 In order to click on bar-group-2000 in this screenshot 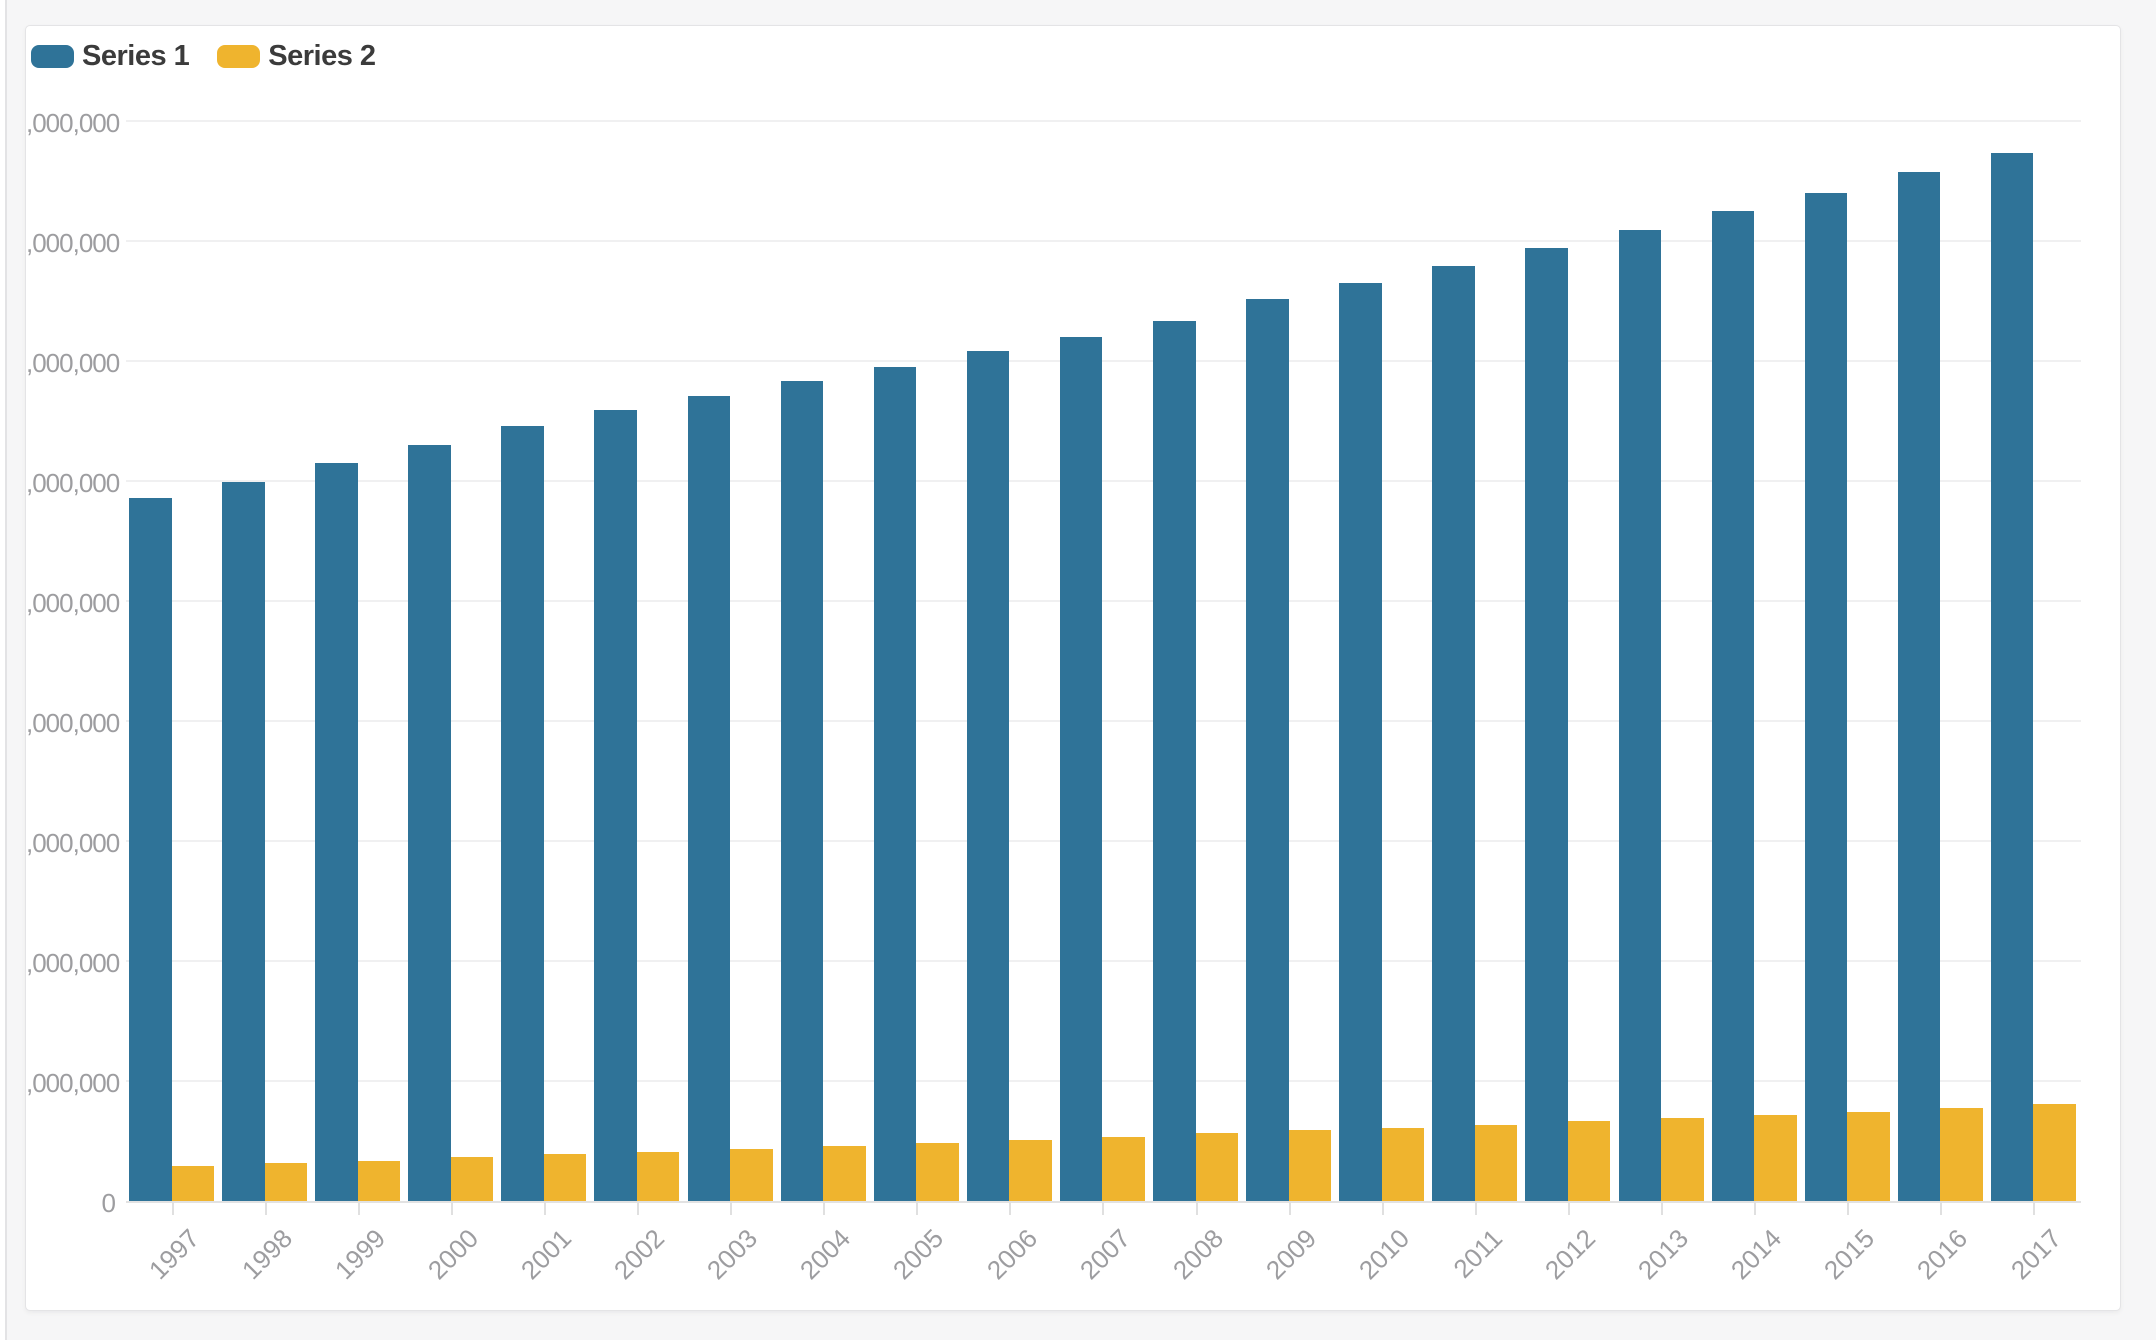, I will do `click(451, 645)`.